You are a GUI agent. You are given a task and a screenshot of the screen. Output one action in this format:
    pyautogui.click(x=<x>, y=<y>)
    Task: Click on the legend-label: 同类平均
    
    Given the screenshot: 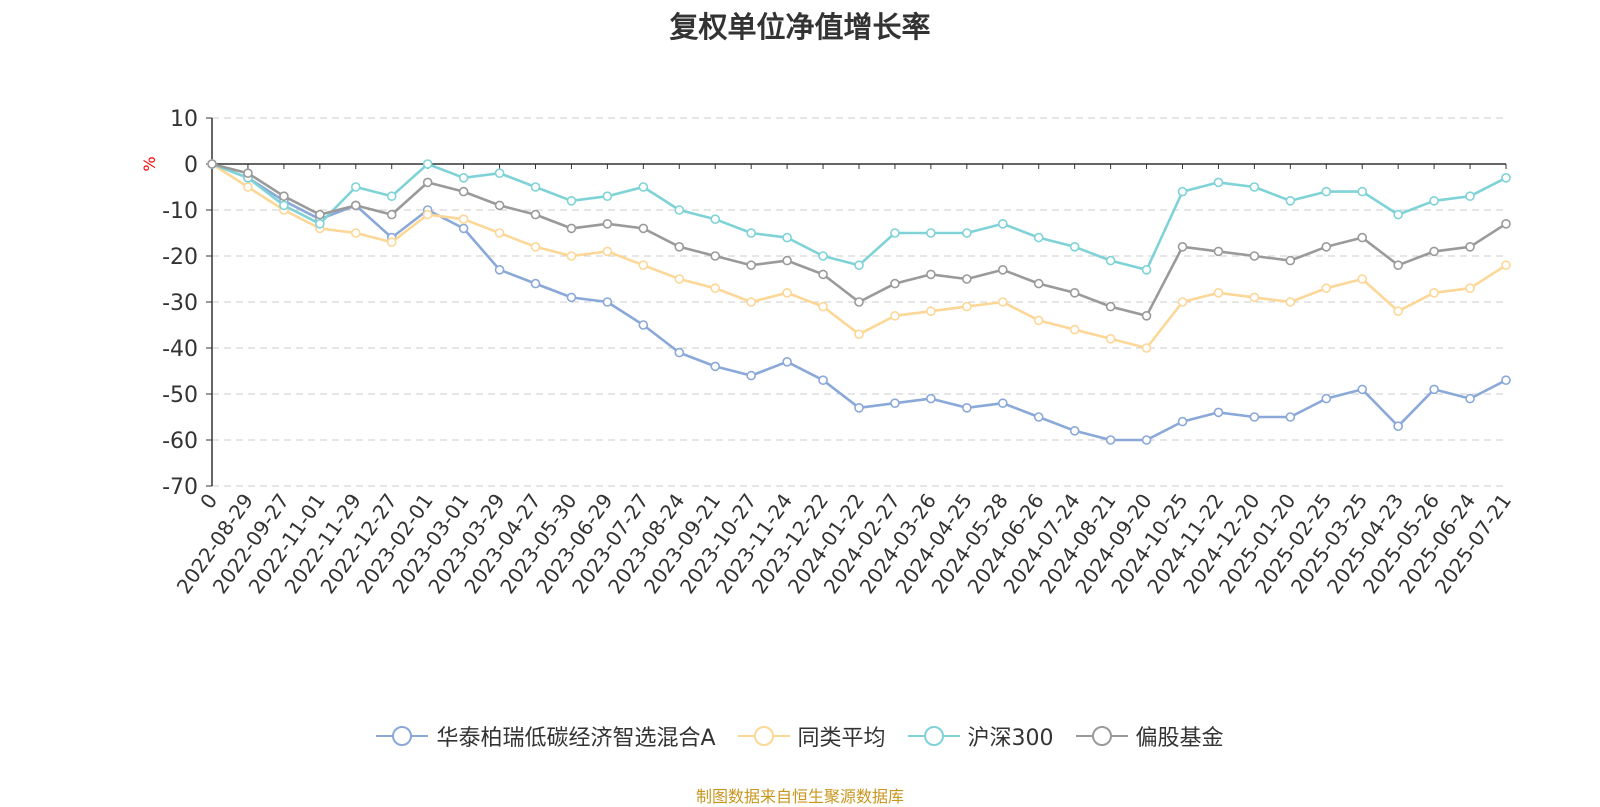 What is the action you would take?
    pyautogui.click(x=841, y=738)
    